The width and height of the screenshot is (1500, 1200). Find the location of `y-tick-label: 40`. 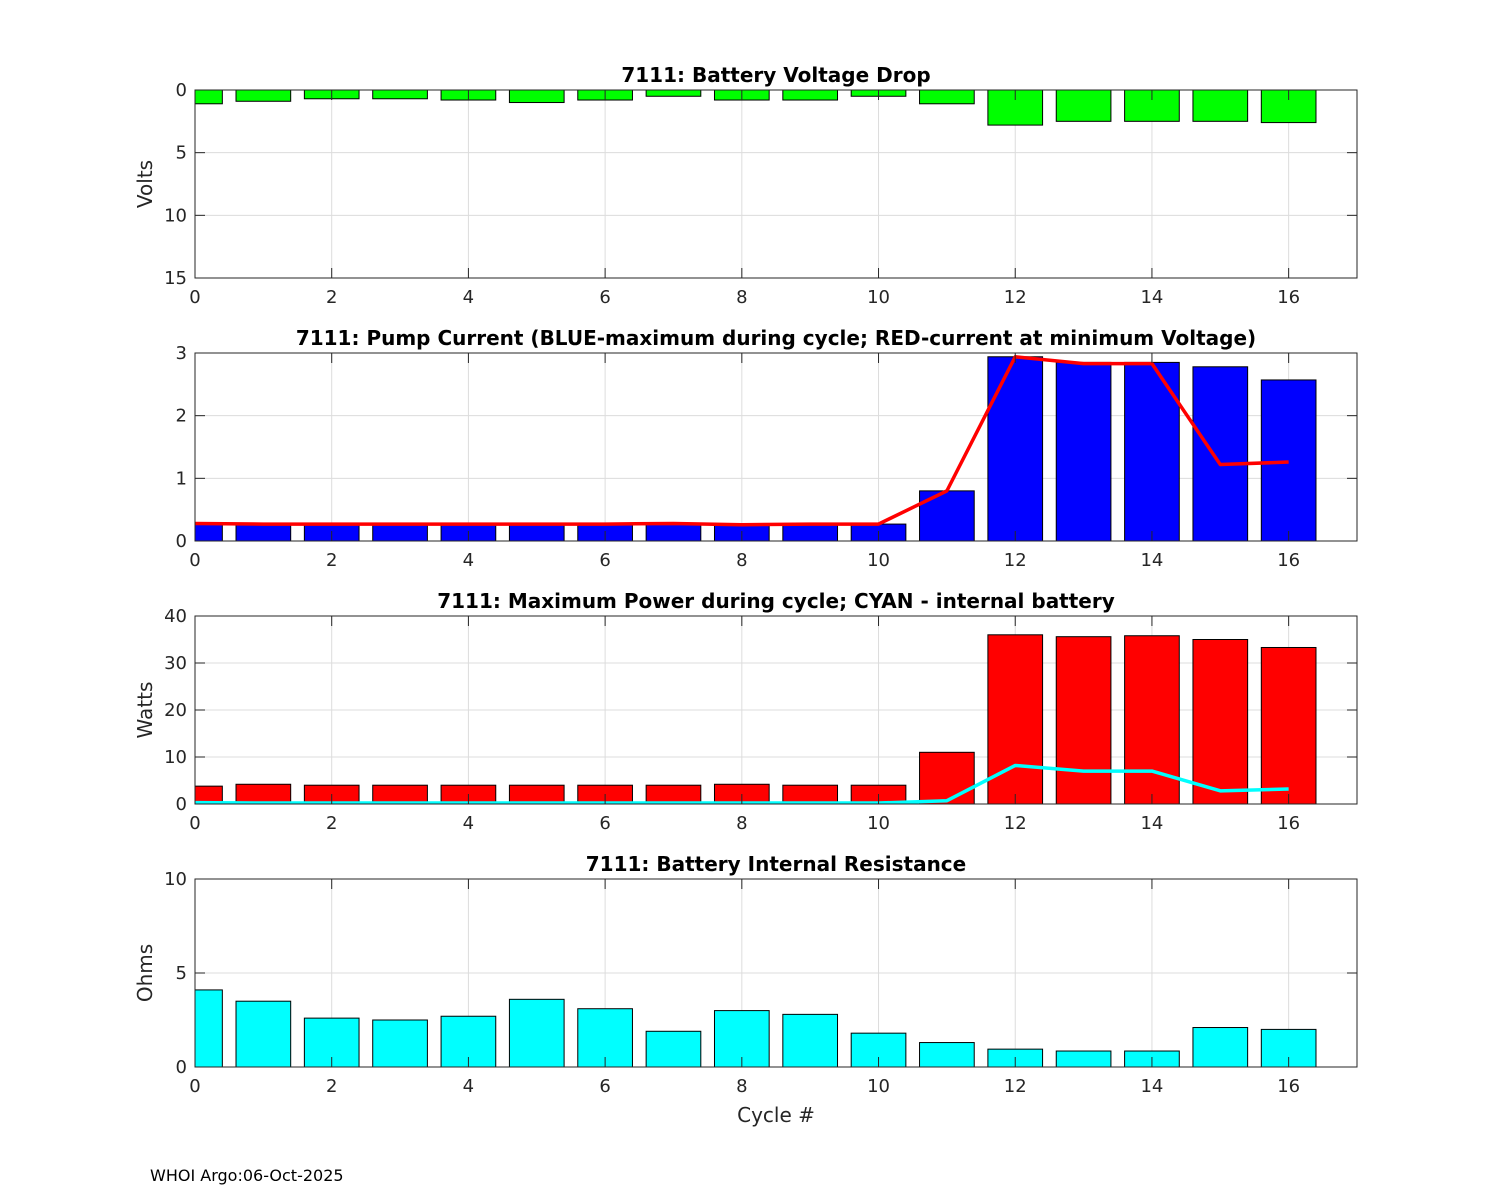

y-tick-label: 40 is located at coordinates (175, 616).